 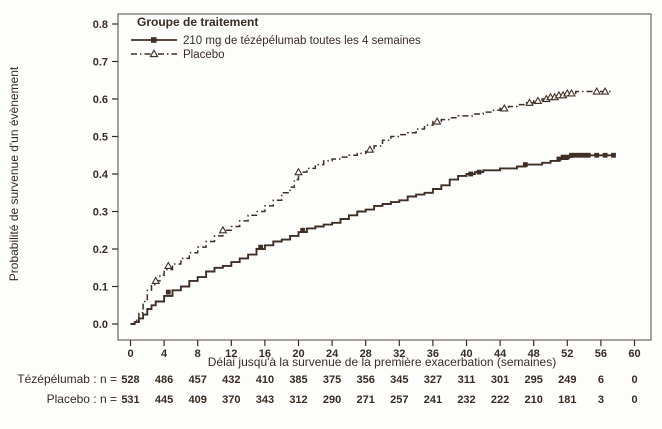 I want to click on risk-value-tezepelumab: 301, so click(x=500, y=380).